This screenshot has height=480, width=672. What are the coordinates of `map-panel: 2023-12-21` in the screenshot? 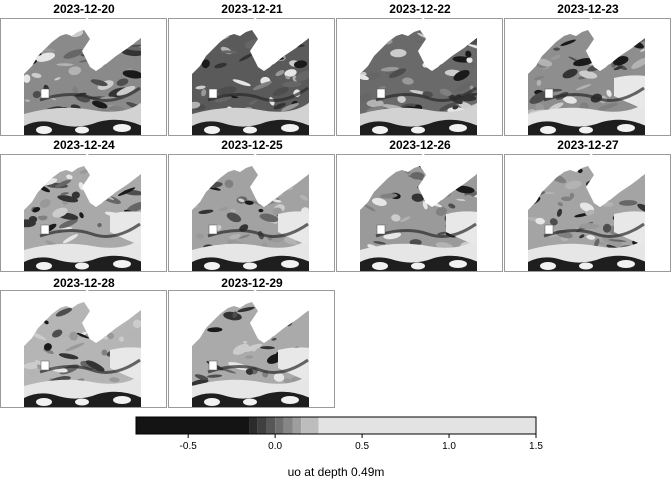 It's located at (251, 69).